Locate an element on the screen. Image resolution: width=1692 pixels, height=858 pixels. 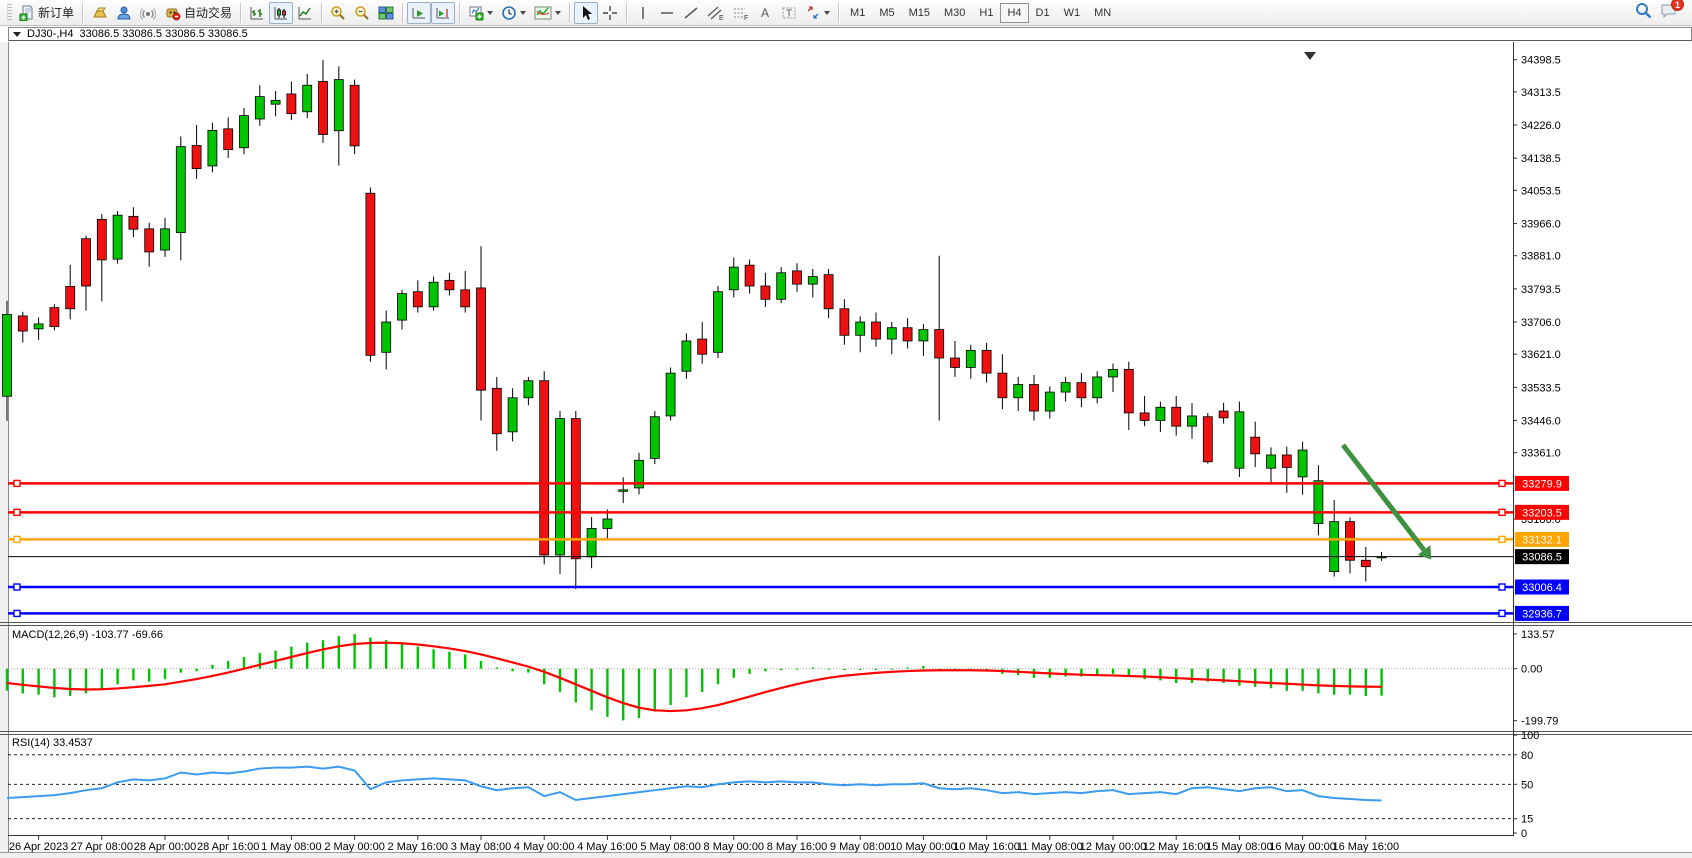
cursor-button is located at coordinates (586, 12).